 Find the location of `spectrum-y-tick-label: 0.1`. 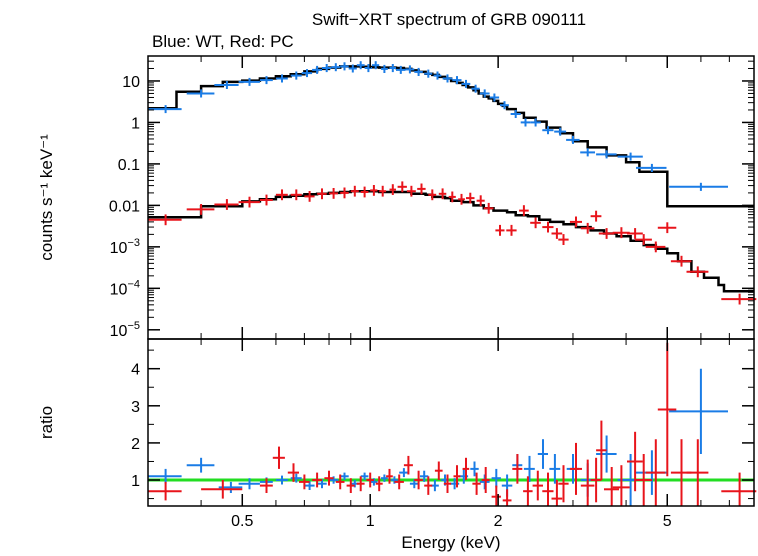

spectrum-y-tick-label: 0.1 is located at coordinates (129, 165).